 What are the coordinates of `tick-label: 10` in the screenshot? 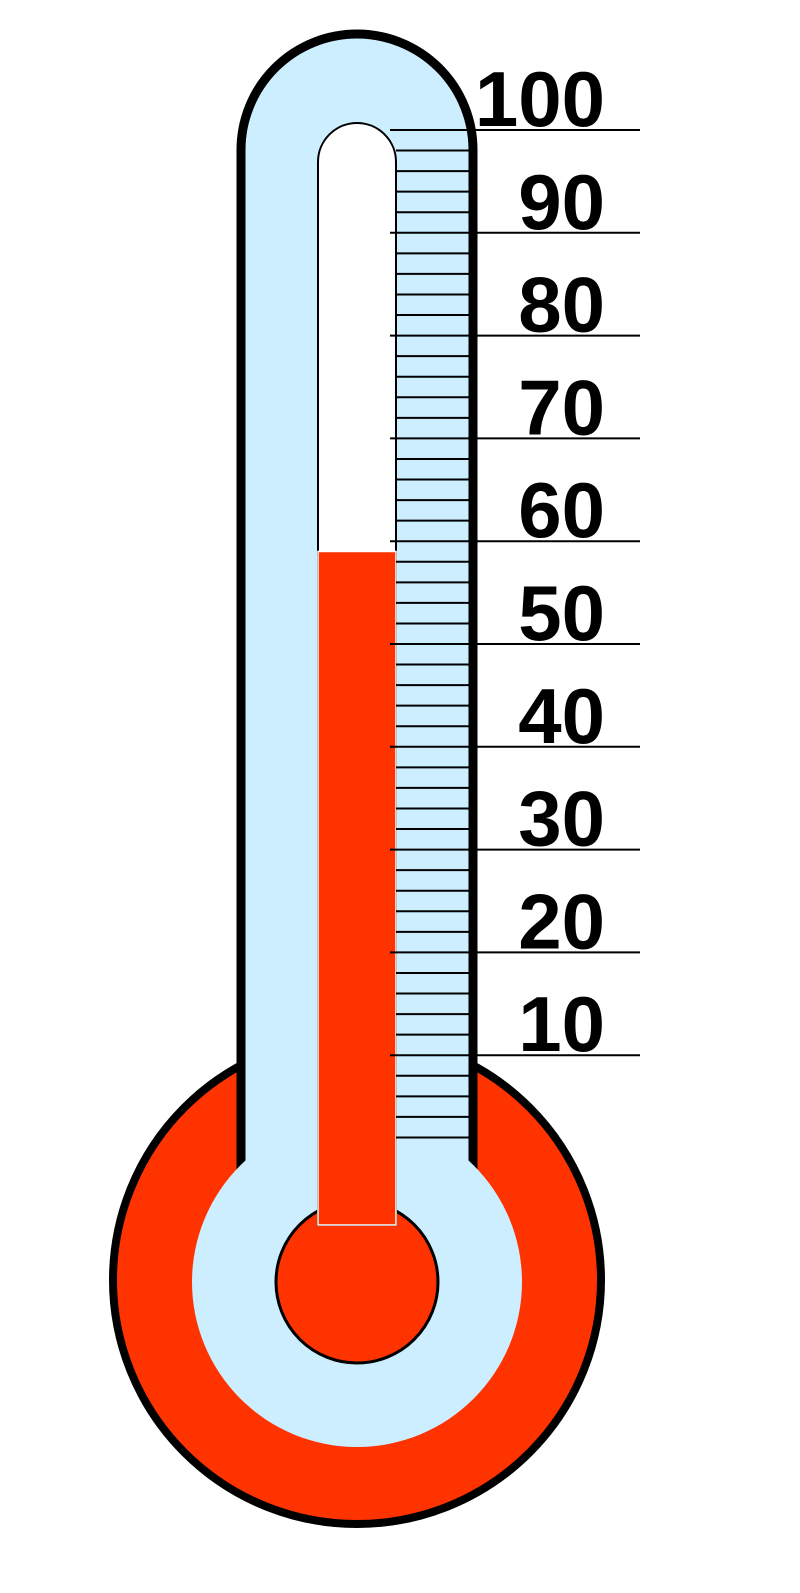 It's located at (561, 1024).